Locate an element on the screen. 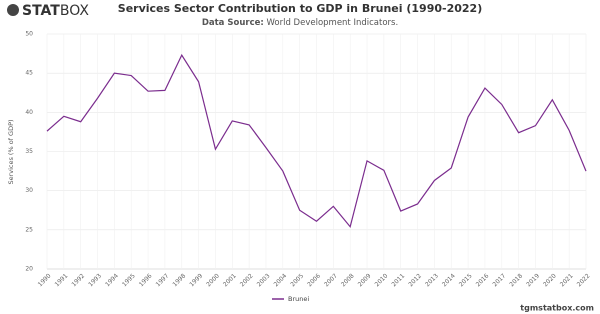  x-tick-label: 1994 is located at coordinates (112, 280).